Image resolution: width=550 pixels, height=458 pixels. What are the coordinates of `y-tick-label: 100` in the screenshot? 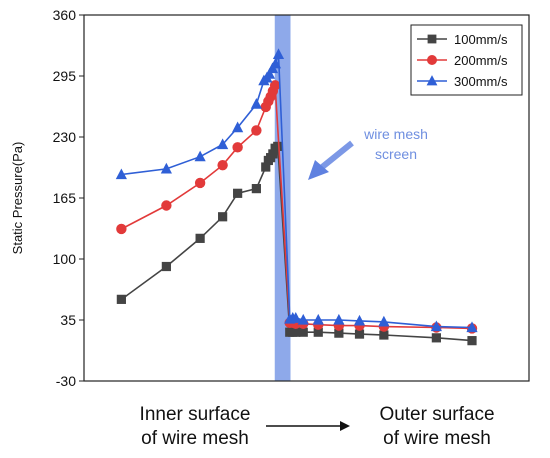 It's located at (65, 259).